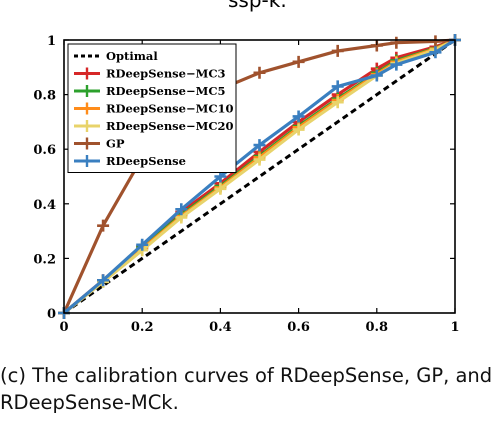 This screenshot has height=424, width=498. What do you see at coordinates (170, 126) in the screenshot?
I see `legend-label-4: RDeepSense−MC20` at bounding box center [170, 126].